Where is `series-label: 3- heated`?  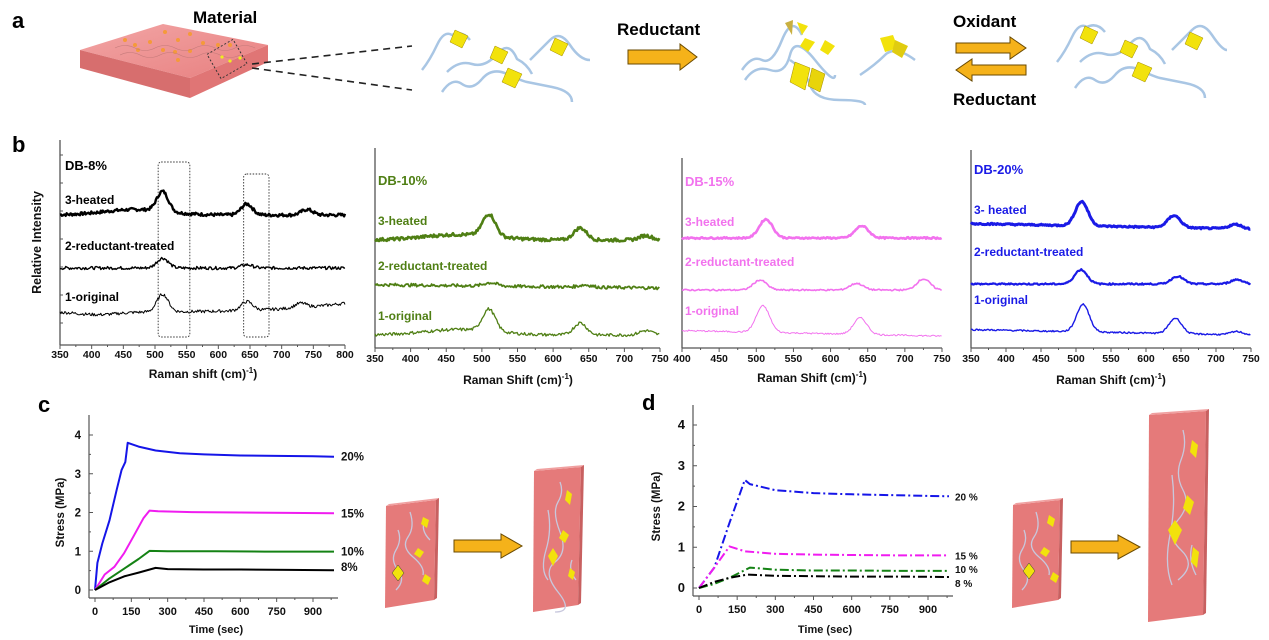
series-label: 3- heated is located at coordinates (1000, 210).